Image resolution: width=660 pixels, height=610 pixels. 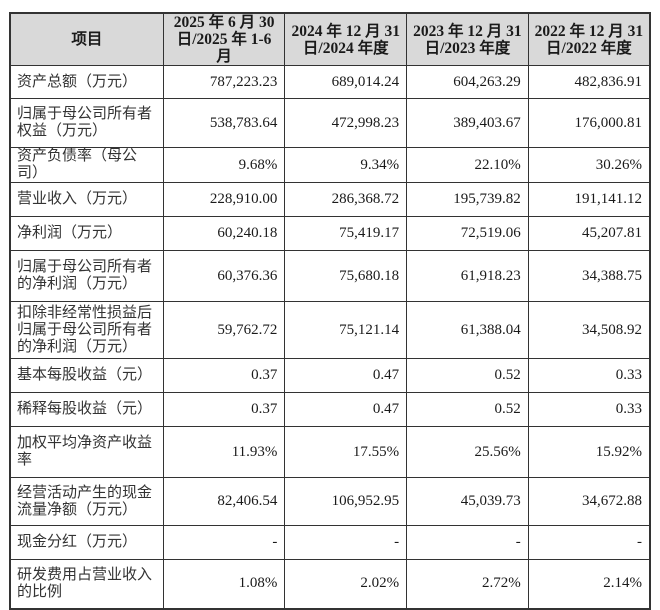 What do you see at coordinates (86, 330) in the screenshot?
I see `row-label: 扣除非经常性损益后 归属于母公司所有者 的净利润（万元）` at bounding box center [86, 330].